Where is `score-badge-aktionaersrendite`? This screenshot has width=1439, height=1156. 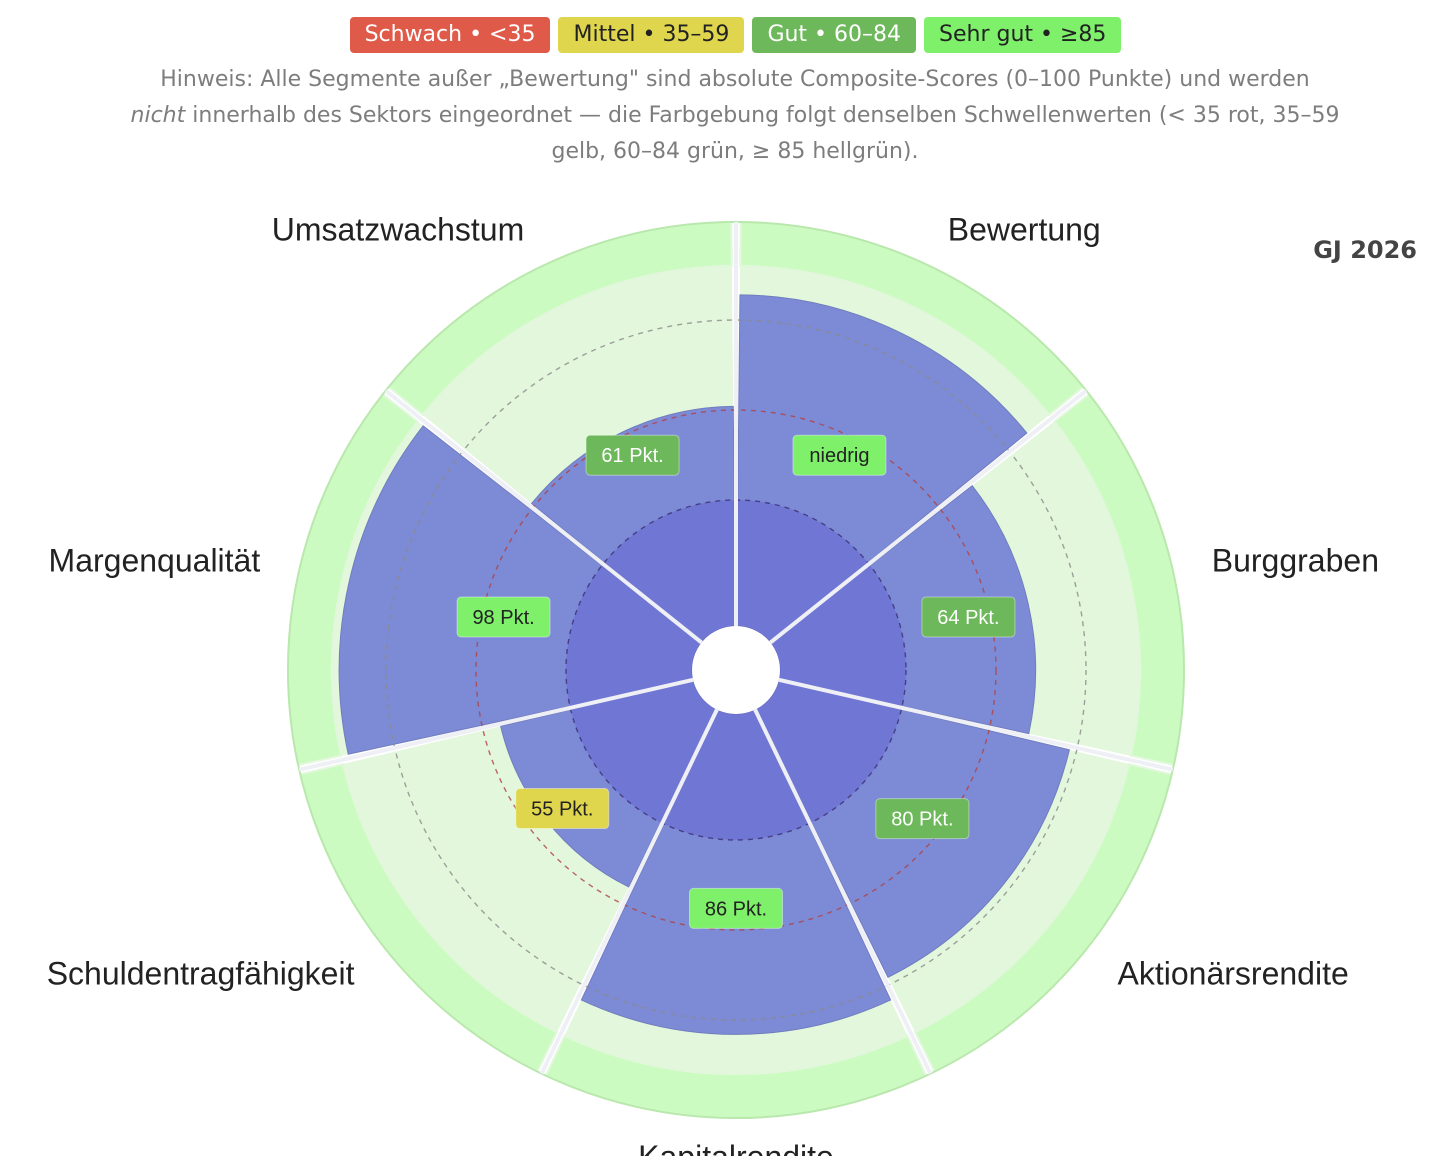
score-badge-aktionaersrendite is located at coordinates (922, 819).